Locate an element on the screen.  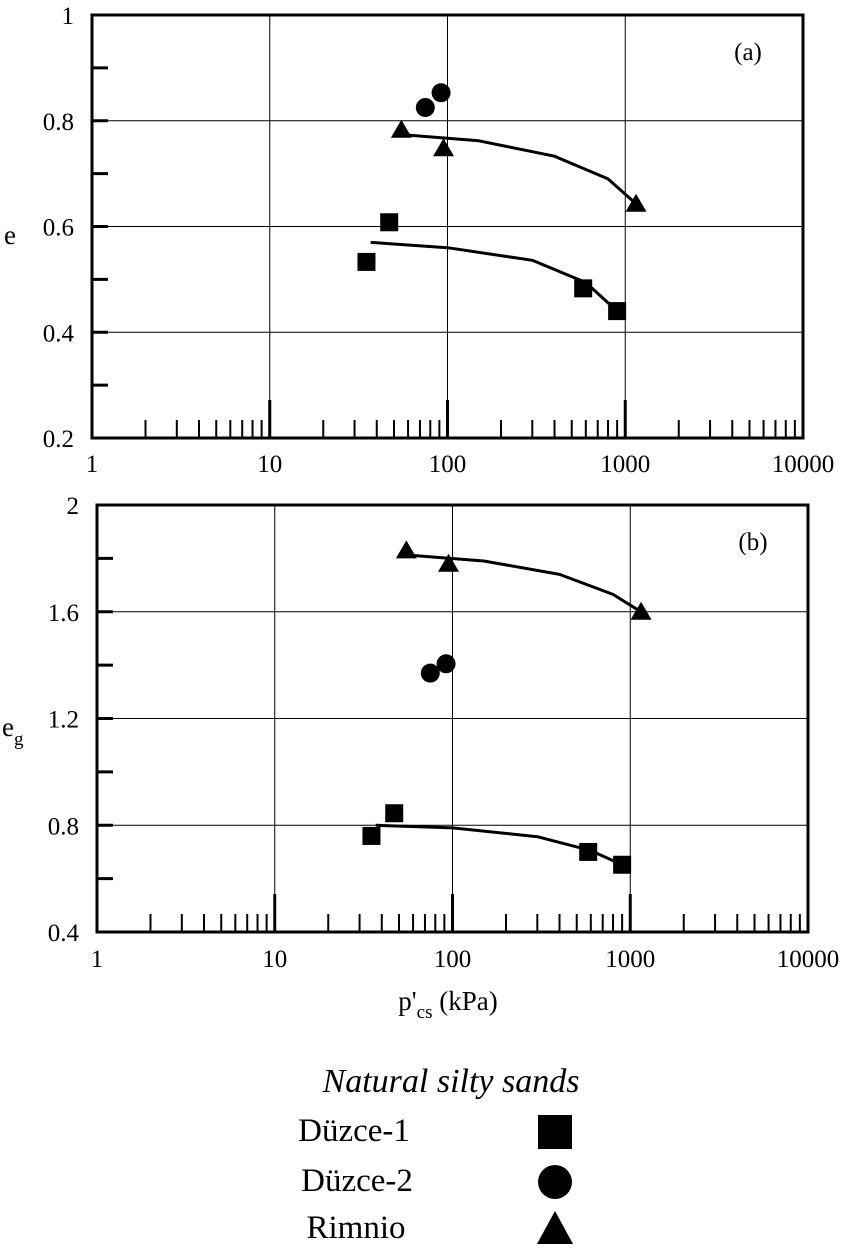
legend-title: Natural silty sands is located at coordinates (451, 1081).